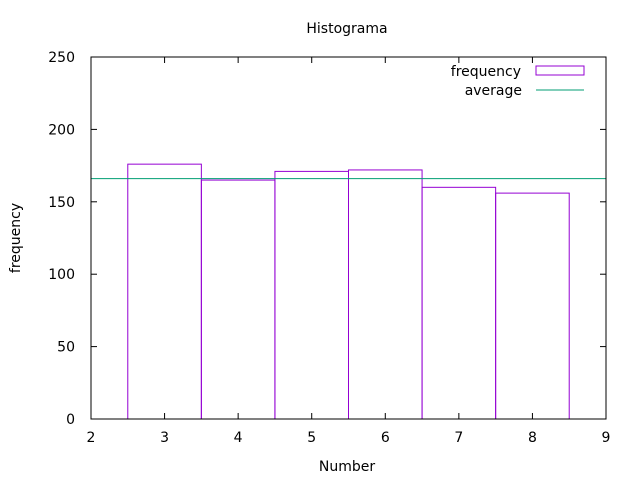 This screenshot has height=480, width=640. I want to click on x-tick-label: 6, so click(385, 438).